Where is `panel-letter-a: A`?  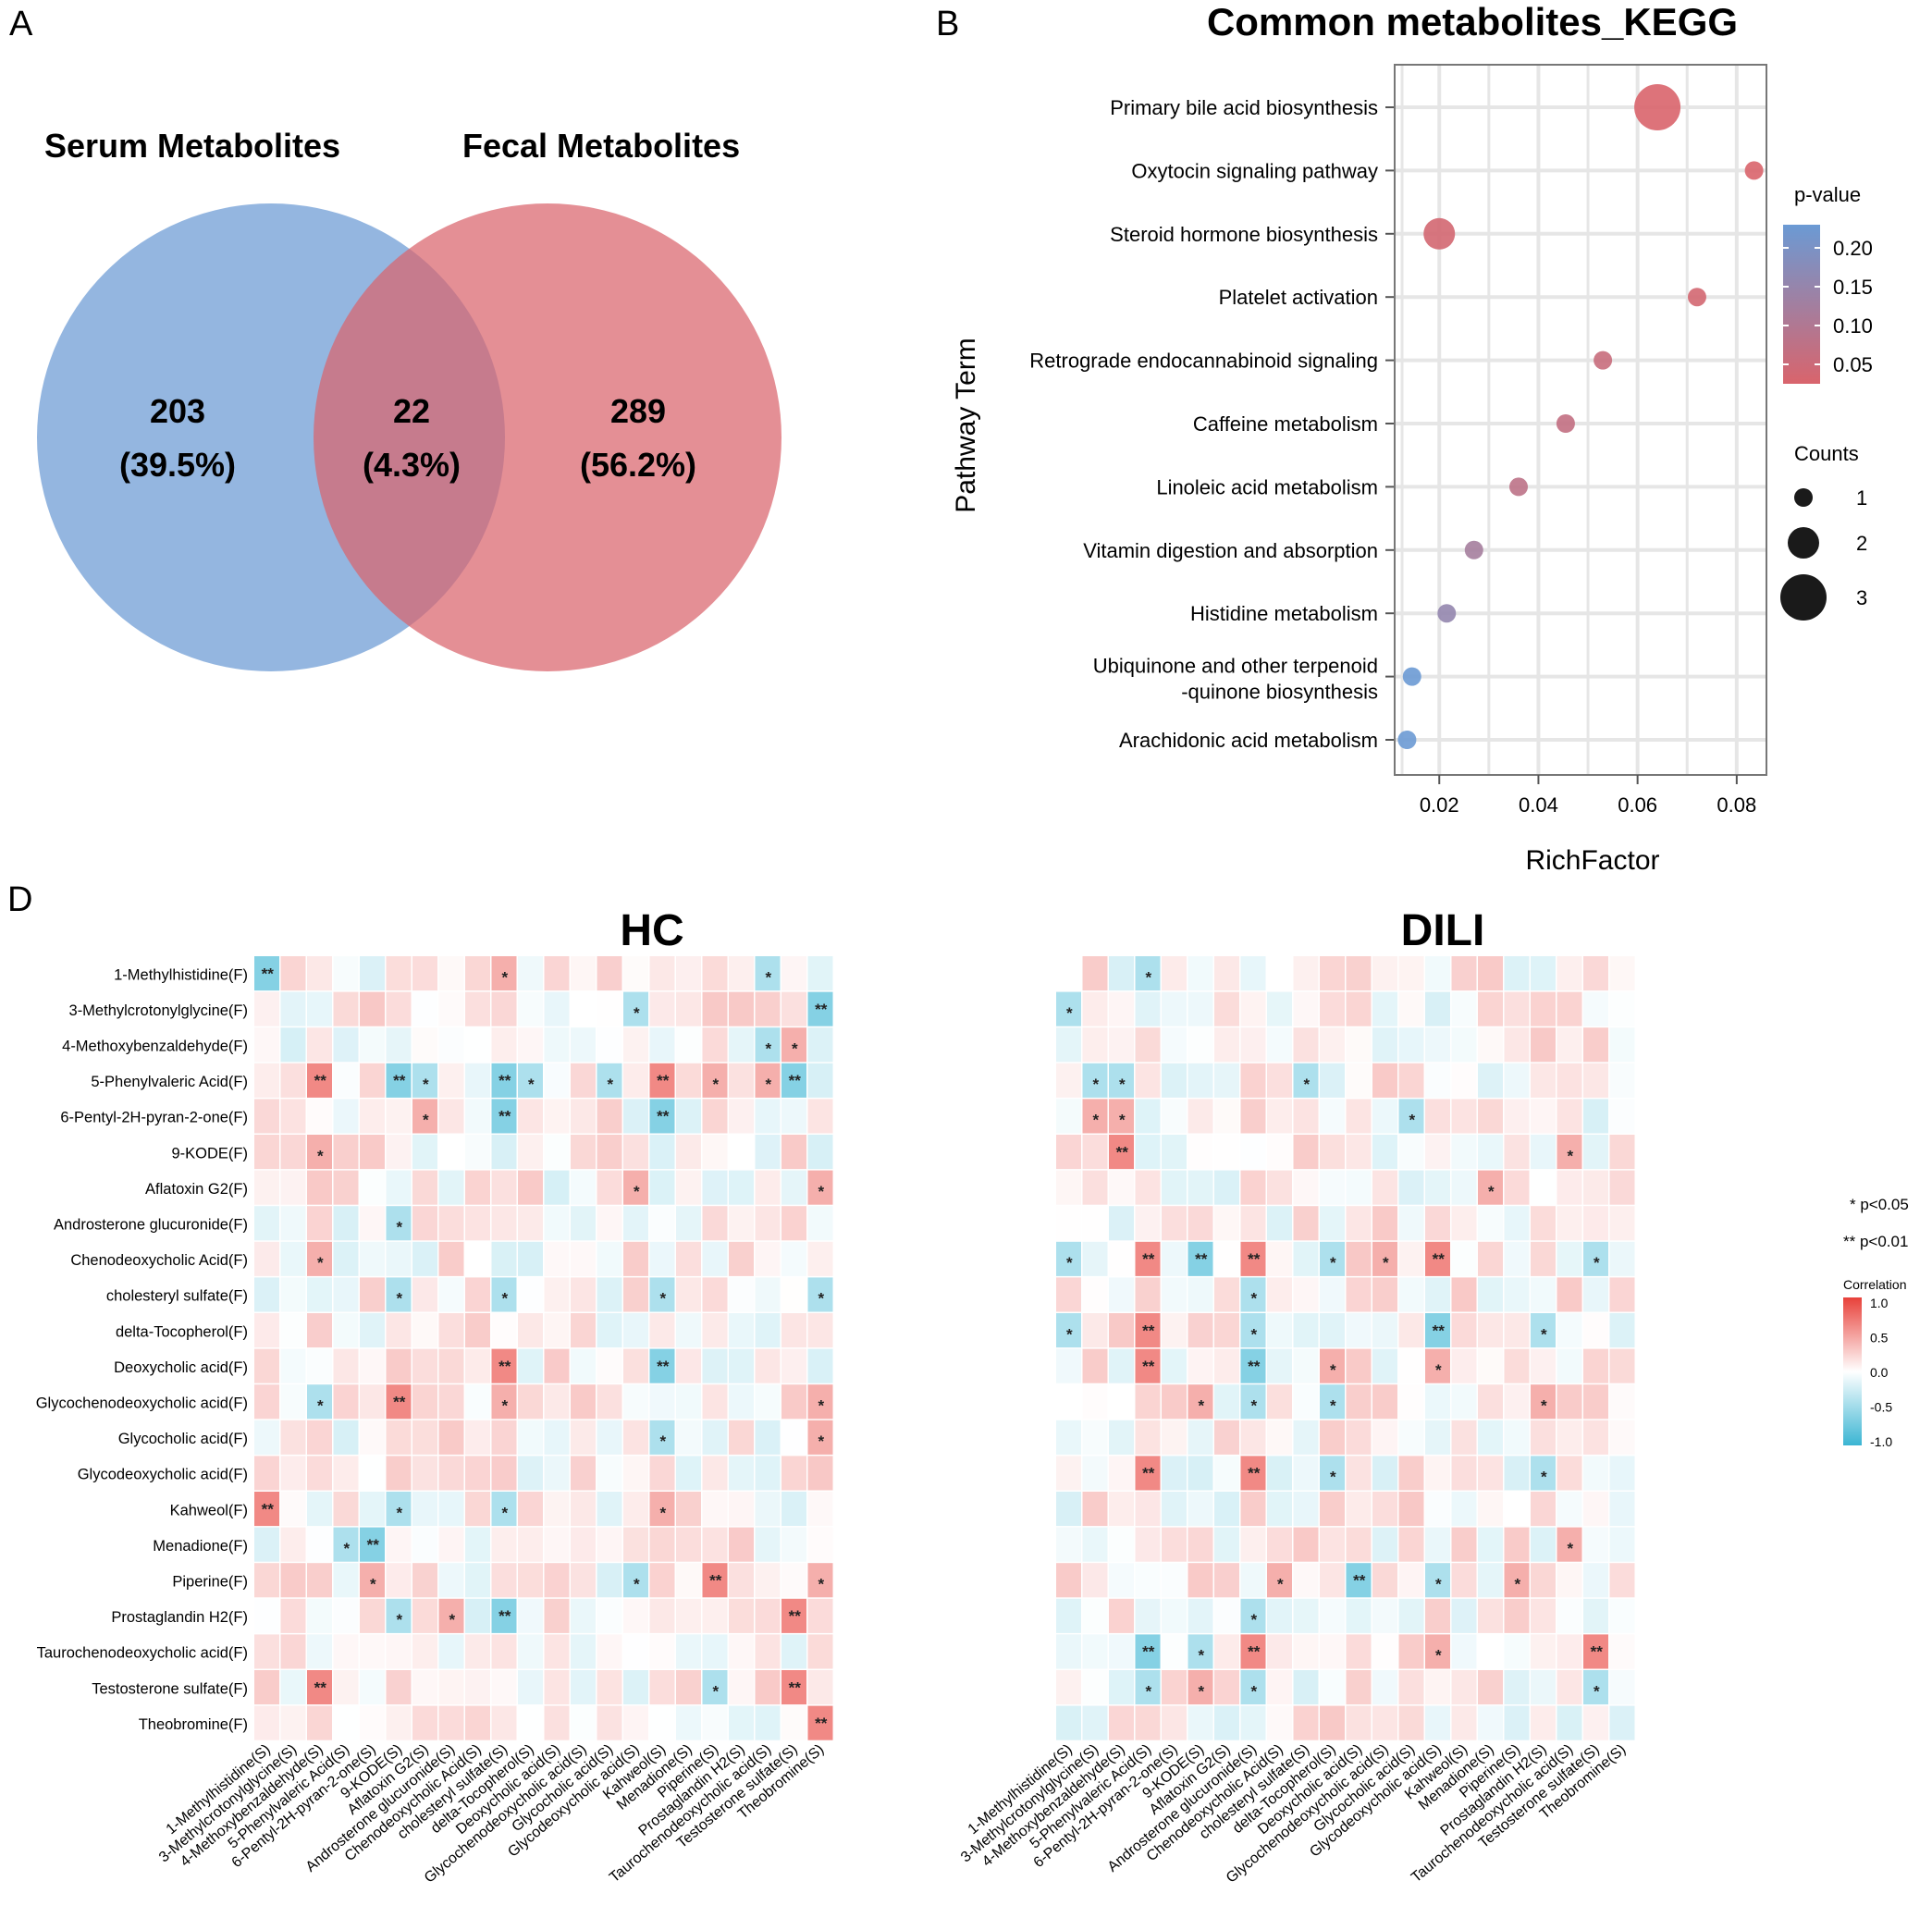 panel-letter-a: A is located at coordinates (21, 24).